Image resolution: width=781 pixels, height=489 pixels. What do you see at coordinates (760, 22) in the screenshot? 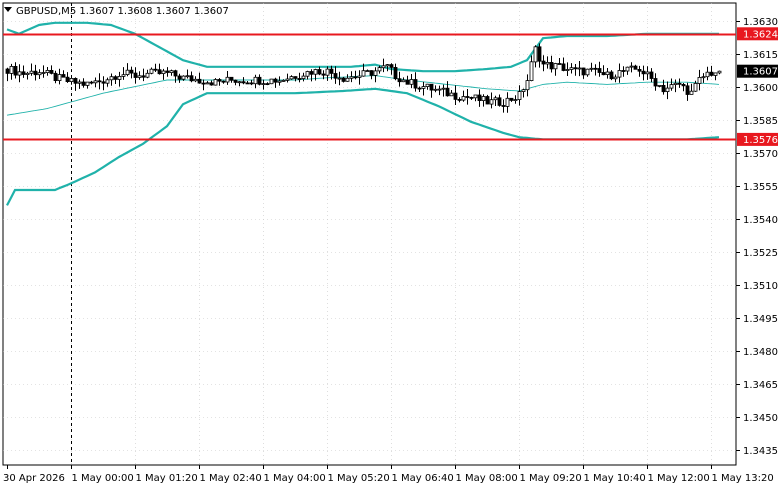
I see `price-tick-label: 1.3630` at bounding box center [760, 22].